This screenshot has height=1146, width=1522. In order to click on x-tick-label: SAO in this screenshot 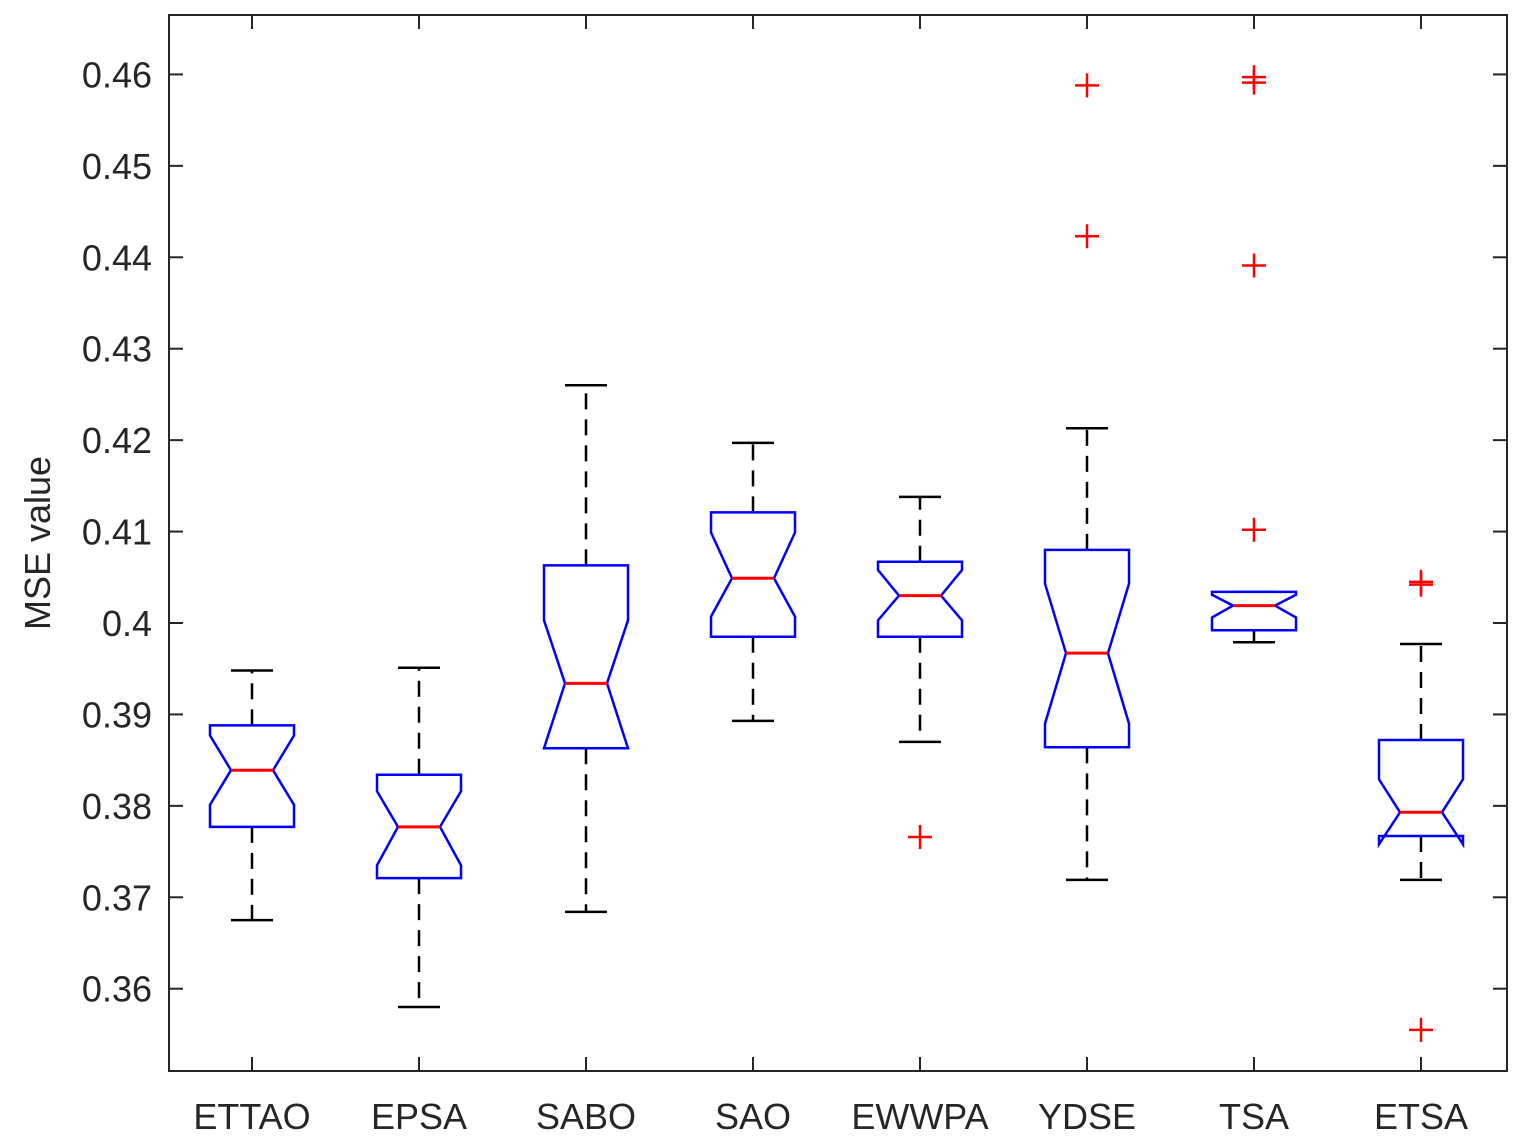, I will do `click(753, 1116)`.